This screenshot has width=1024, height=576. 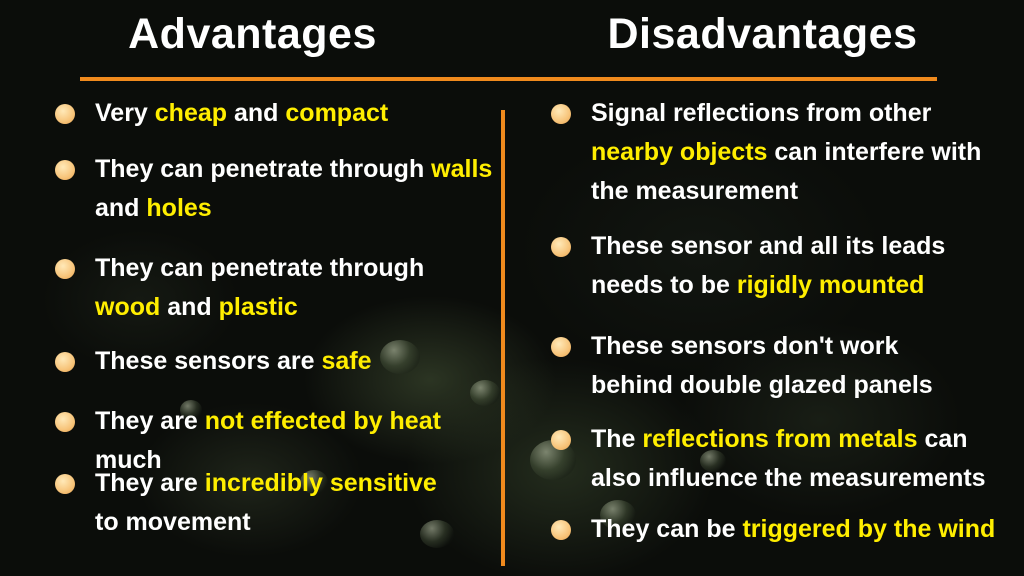 What do you see at coordinates (275, 113) in the screenshot?
I see `advantage-item: Very cheap and compact` at bounding box center [275, 113].